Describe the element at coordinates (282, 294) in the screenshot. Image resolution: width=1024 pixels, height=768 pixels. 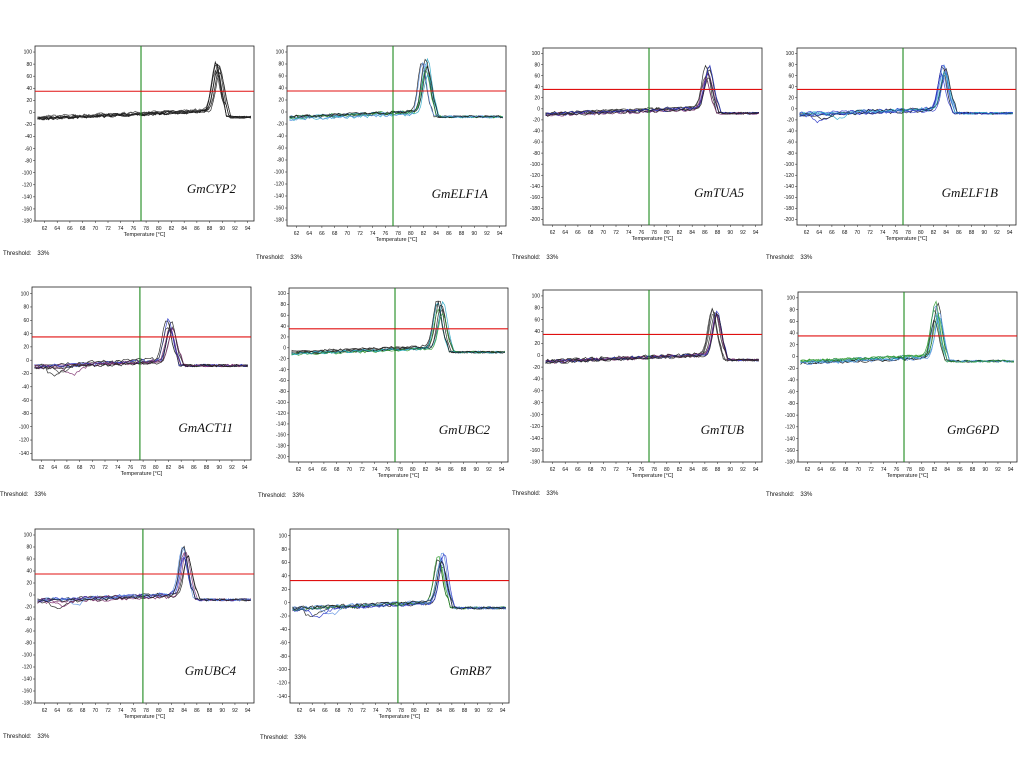
I see `y-tick-label: 100` at that location.